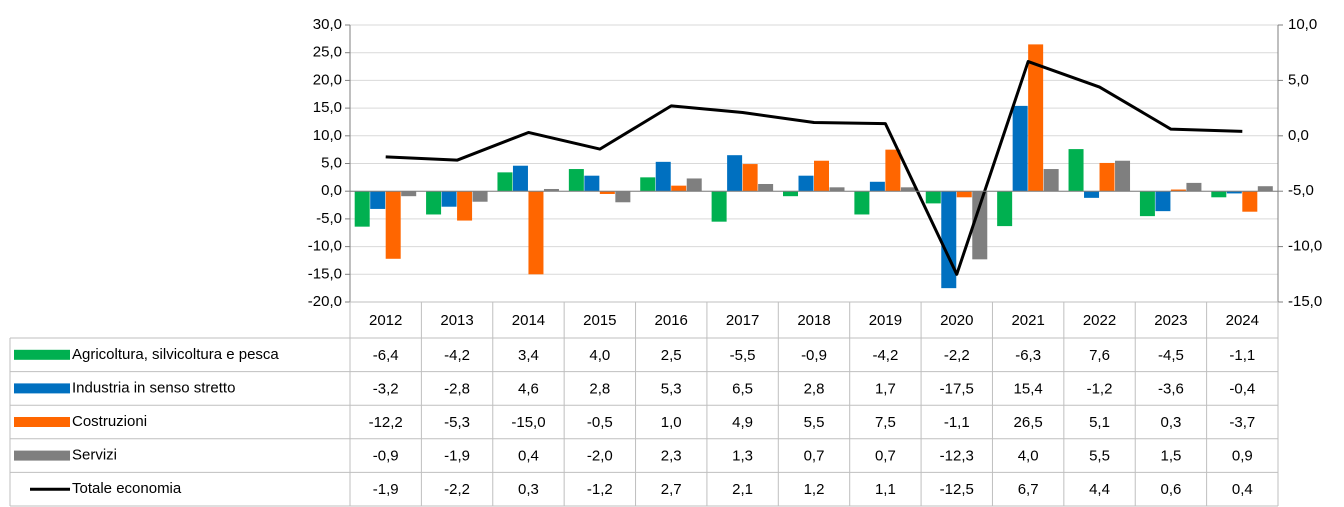 The image size is (1344, 507). Describe the element at coordinates (957, 456) in the screenshot. I see `table-value: -12,3` at that location.